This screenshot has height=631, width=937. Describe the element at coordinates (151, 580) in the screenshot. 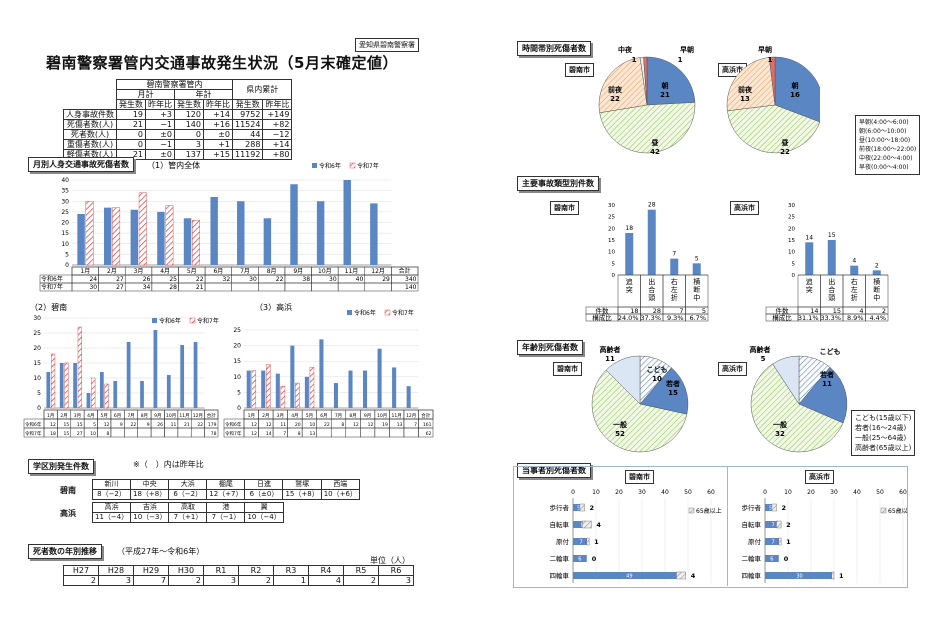

I see `death-count: 7` at that location.